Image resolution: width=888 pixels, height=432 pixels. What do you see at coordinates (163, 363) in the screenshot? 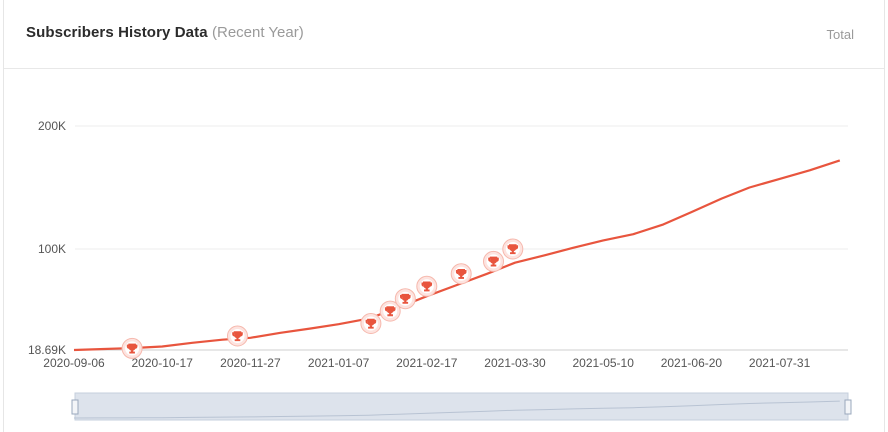
I see `x-tick-label: 2020-10-17` at bounding box center [163, 363].